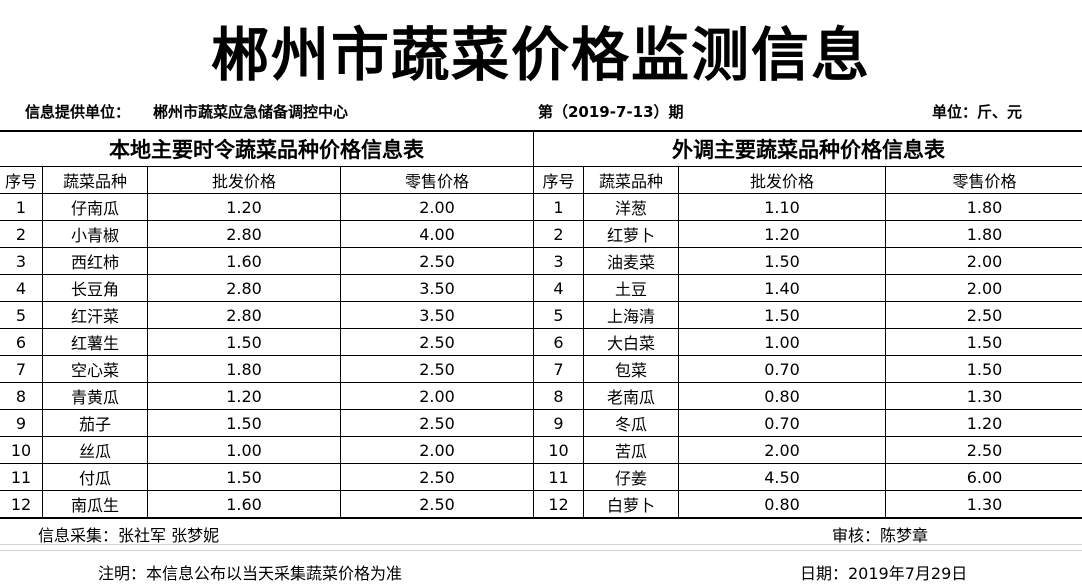 Image resolution: width=1082 pixels, height=584 pixels. Describe the element at coordinates (631, 315) in the screenshot. I see `table-cell: 上海清` at that location.